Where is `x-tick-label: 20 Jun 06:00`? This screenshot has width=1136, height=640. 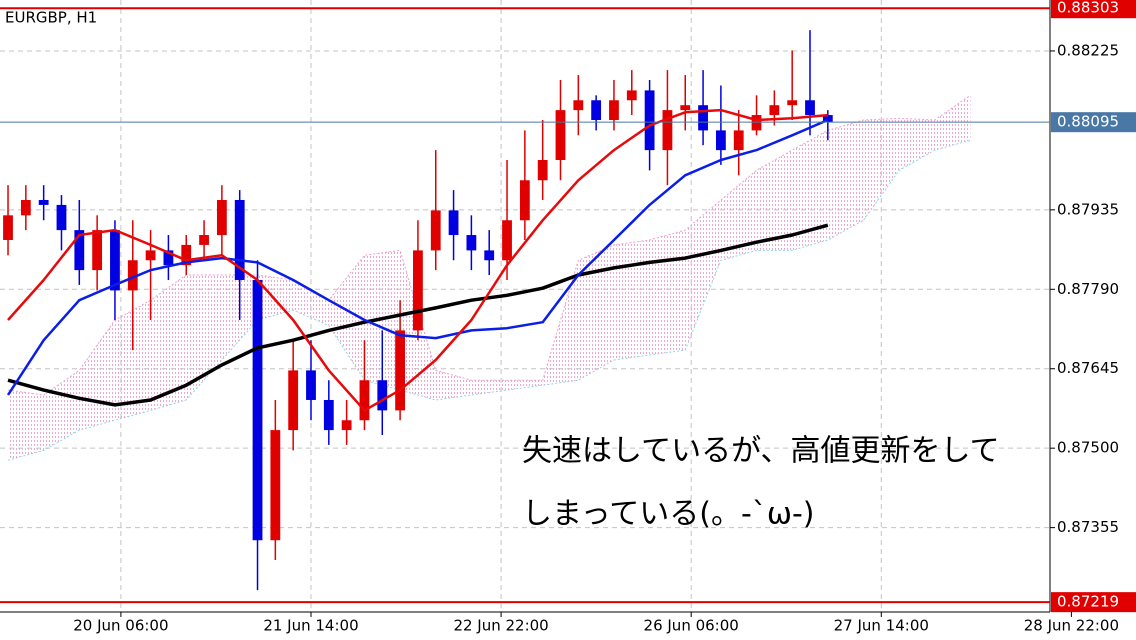
x-tick-label: 20 Jun 06:00 is located at coordinates (120, 626).